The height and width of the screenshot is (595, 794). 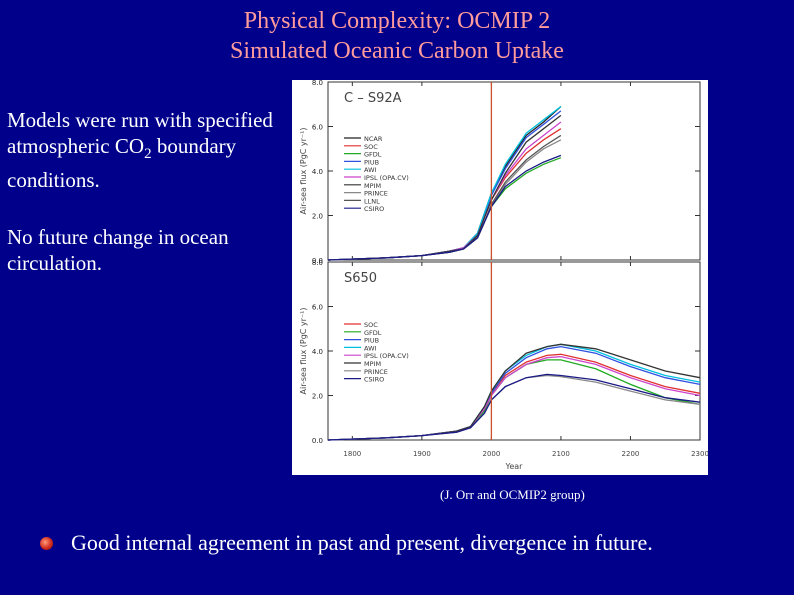 What do you see at coordinates (373, 139) in the screenshot?
I see `legend-label: NCAR` at bounding box center [373, 139].